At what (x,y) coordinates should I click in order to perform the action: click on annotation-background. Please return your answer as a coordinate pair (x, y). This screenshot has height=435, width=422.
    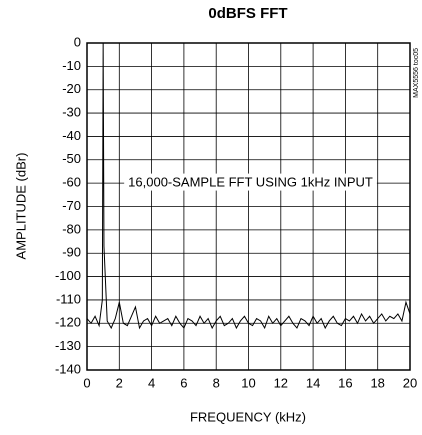
    Looking at the image, I should click on (250, 182).